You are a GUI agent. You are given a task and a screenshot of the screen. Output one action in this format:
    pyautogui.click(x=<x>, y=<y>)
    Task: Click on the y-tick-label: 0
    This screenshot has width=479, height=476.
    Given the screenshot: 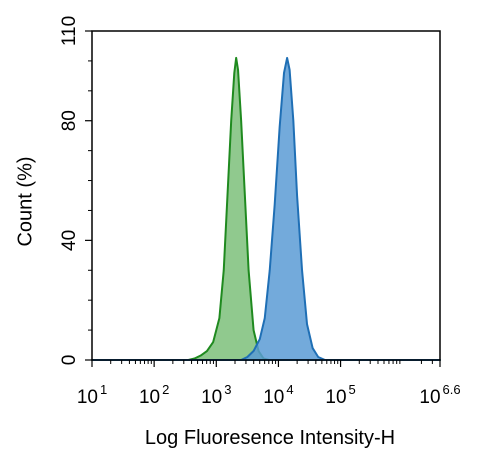 What is the action you would take?
    pyautogui.click(x=69, y=360)
    